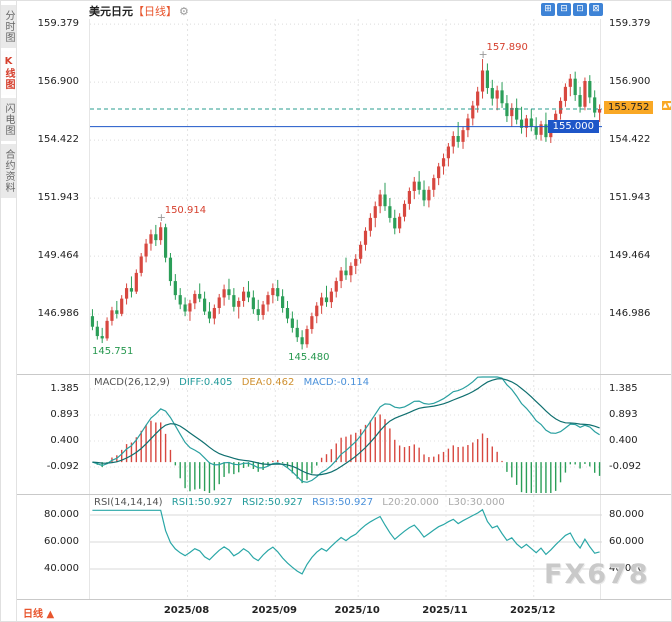 This screenshot has width=672, height=622. Describe the element at coordinates (580, 9) in the screenshot. I see `layout-icon: ⊡` at that location.